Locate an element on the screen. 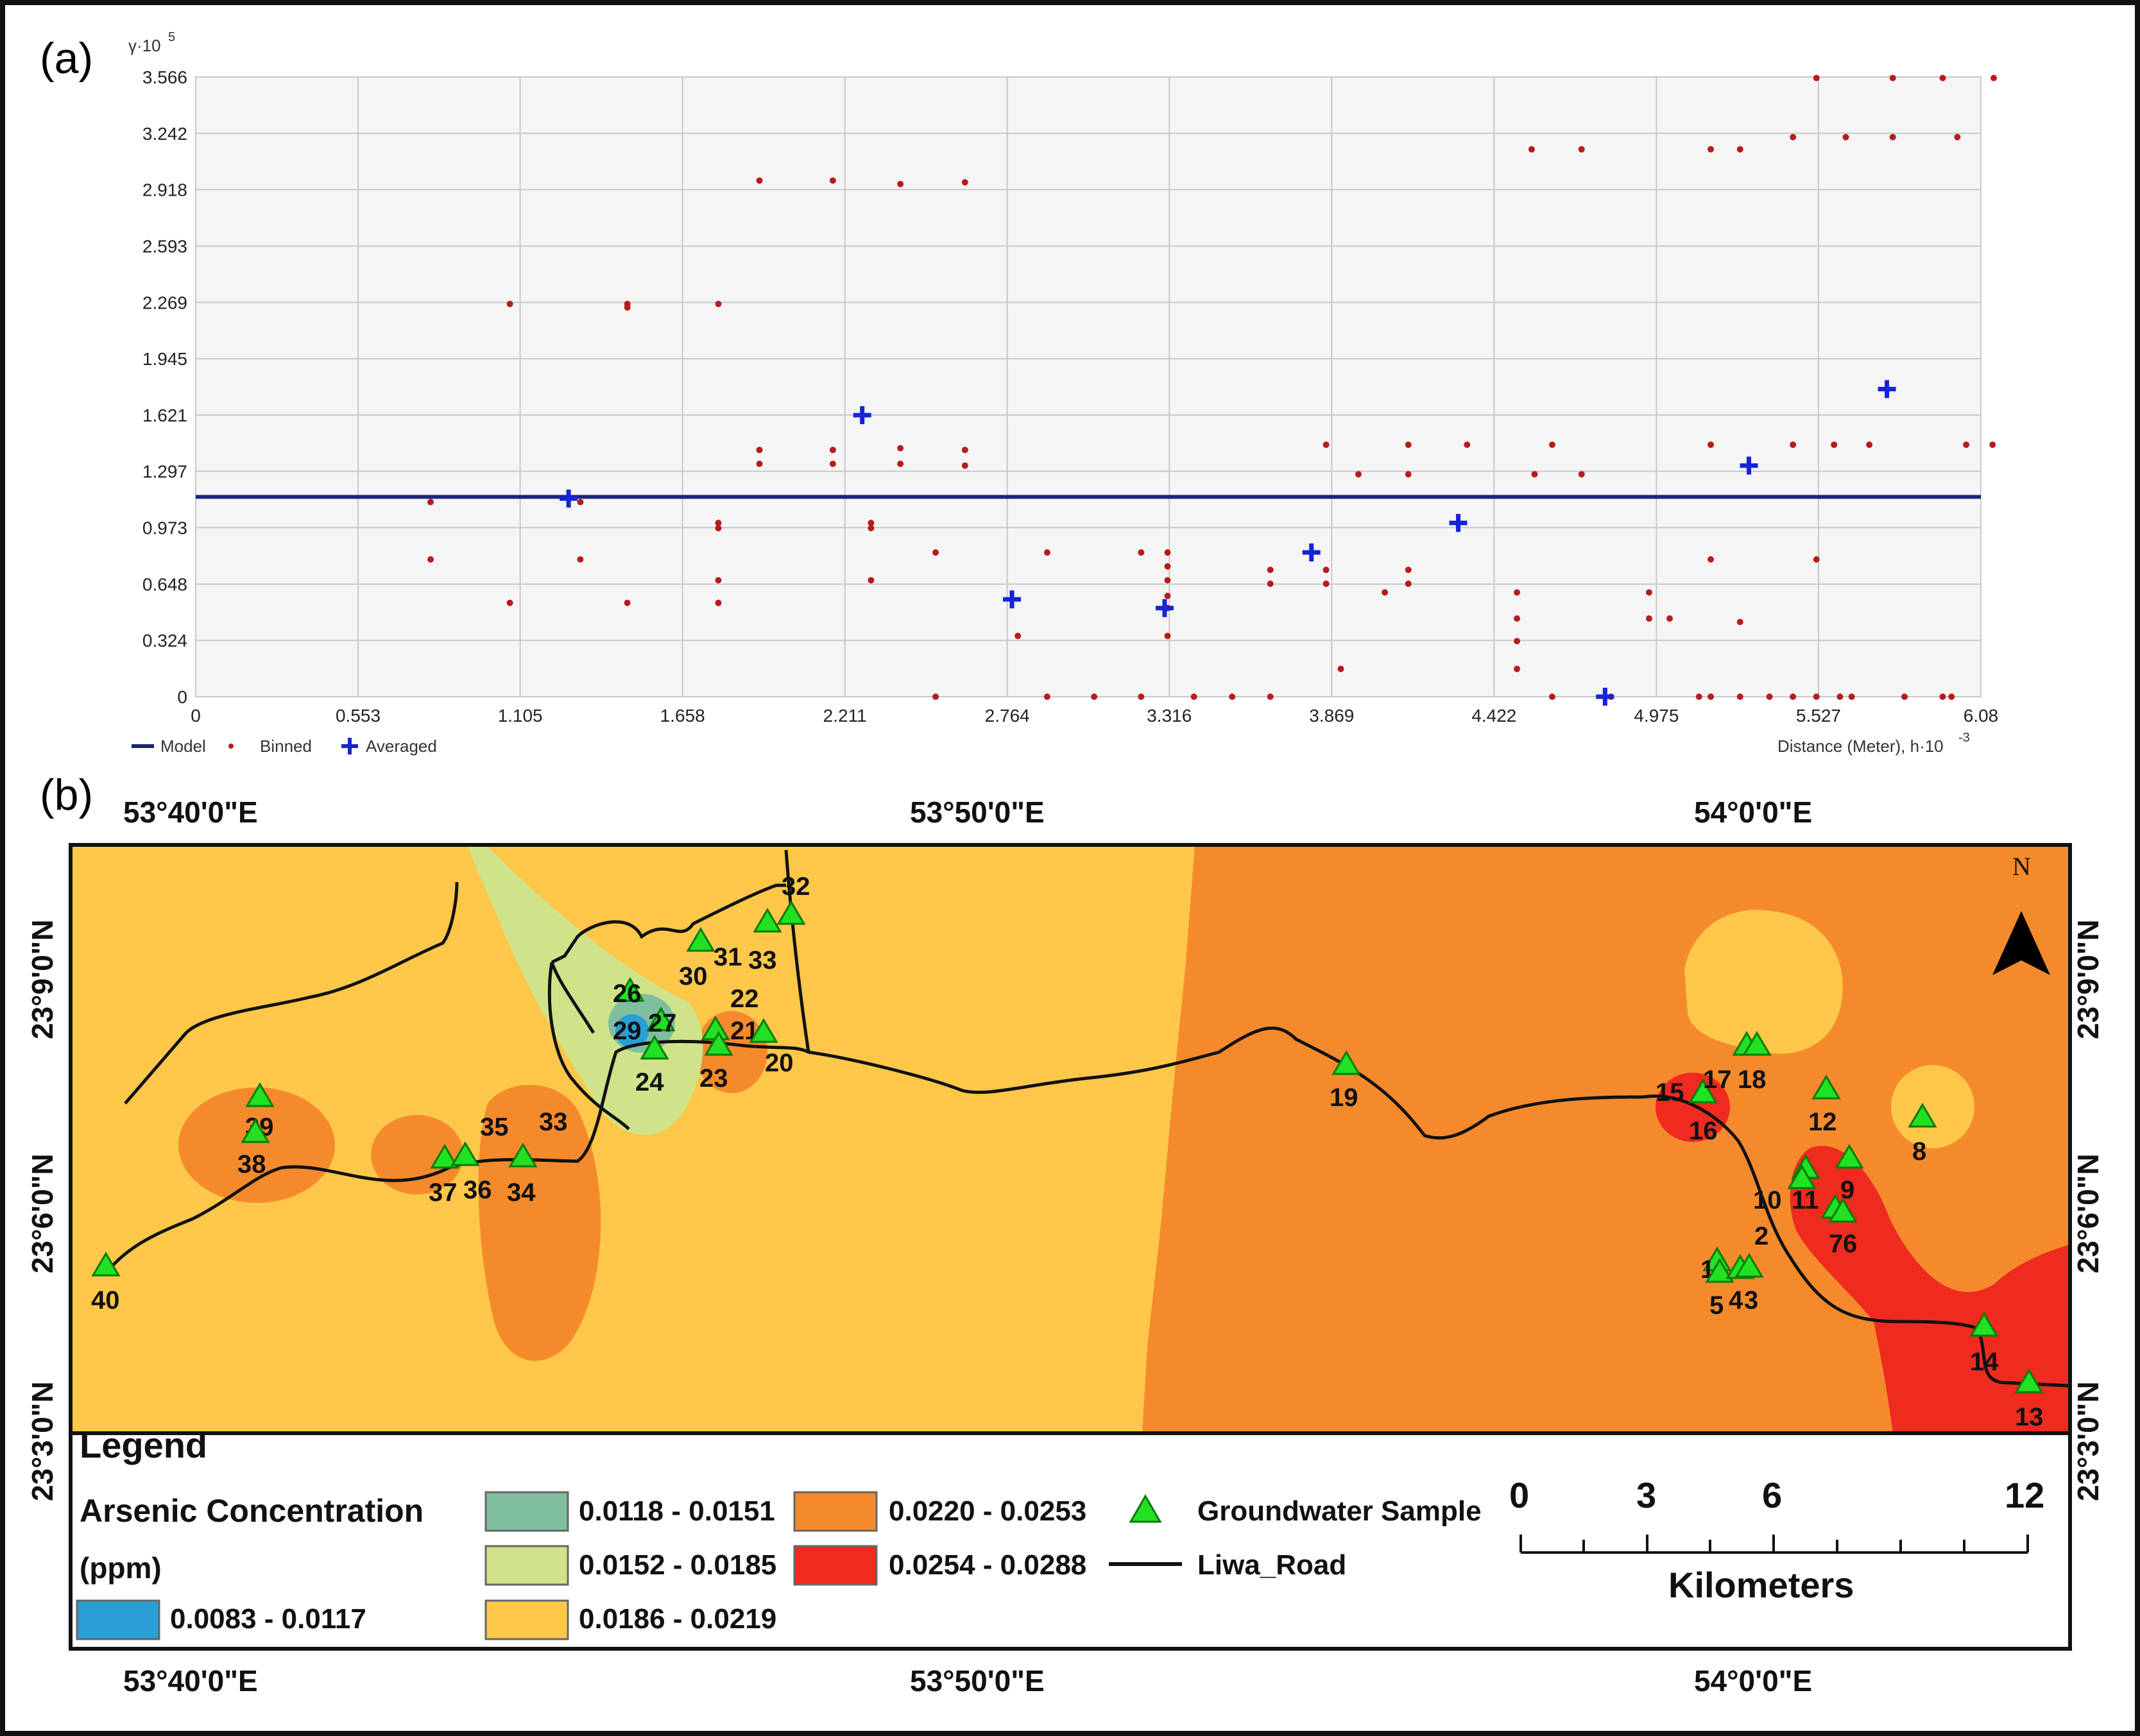 The image size is (2140, 1736). legend-unit: (ppm) is located at coordinates (121, 1568).